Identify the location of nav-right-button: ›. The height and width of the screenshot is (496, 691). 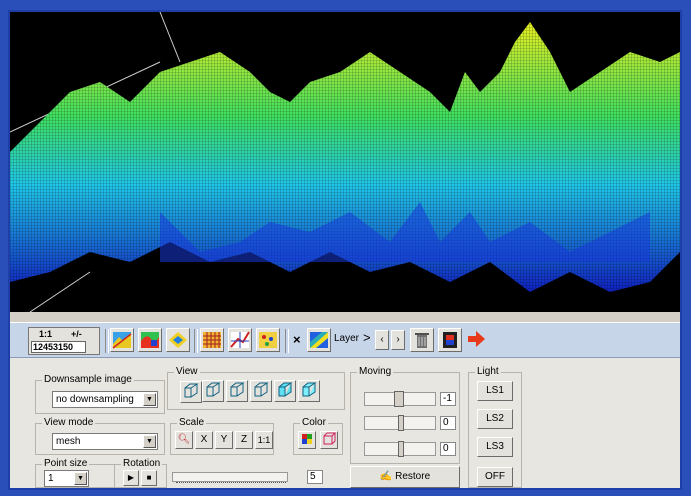
(398, 340).